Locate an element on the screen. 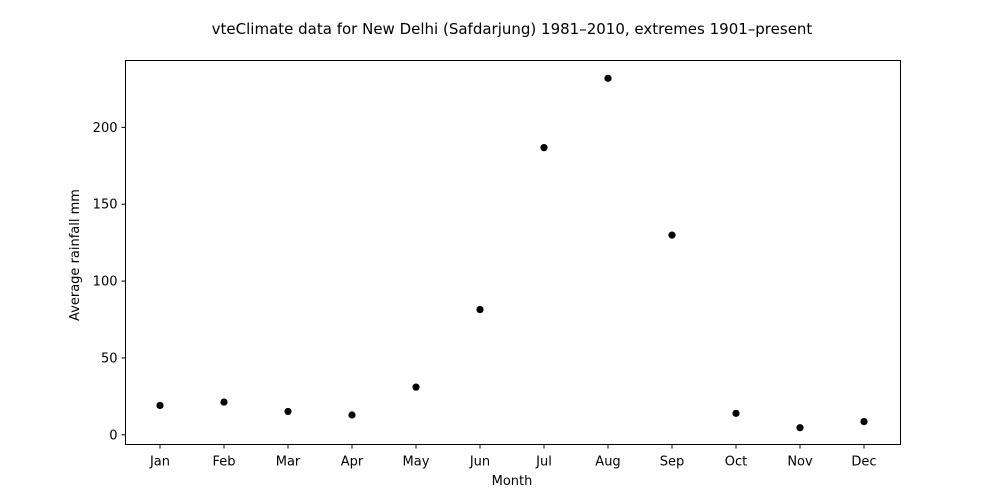  x-tick-label: Feb is located at coordinates (223, 462).